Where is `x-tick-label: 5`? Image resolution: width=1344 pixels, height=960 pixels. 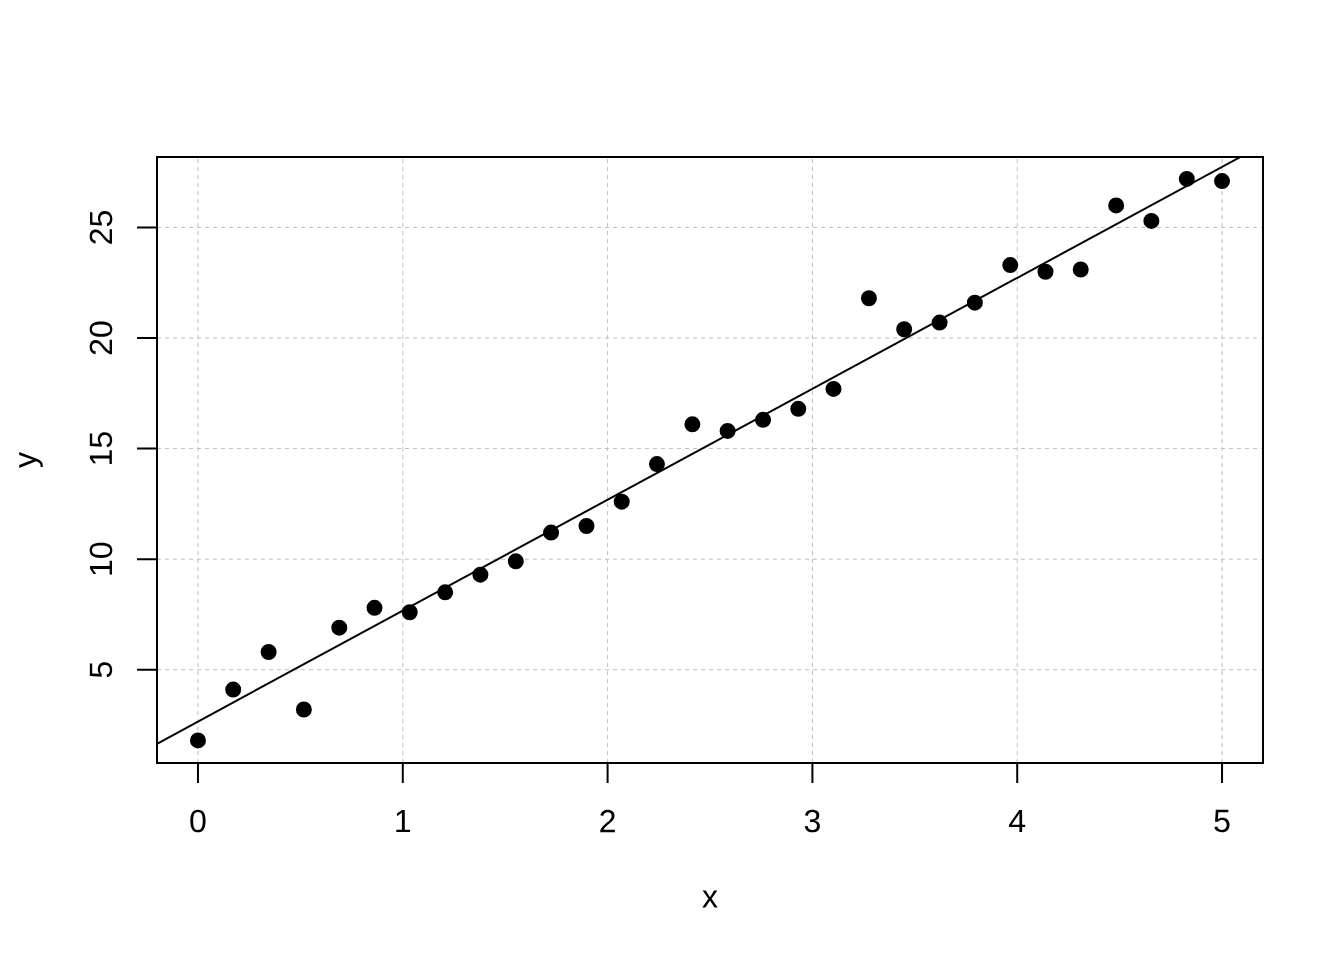
x-tick-label: 5 is located at coordinates (1222, 821).